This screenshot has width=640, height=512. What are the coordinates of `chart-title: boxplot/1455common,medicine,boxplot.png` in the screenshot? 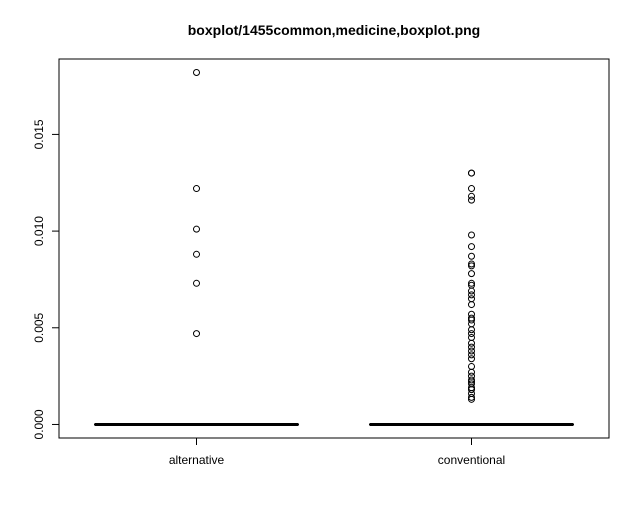 It's located at (334, 30).